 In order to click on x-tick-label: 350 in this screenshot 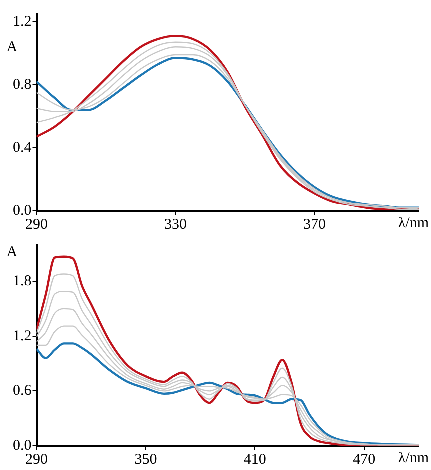, I will do `click(146, 460)`.